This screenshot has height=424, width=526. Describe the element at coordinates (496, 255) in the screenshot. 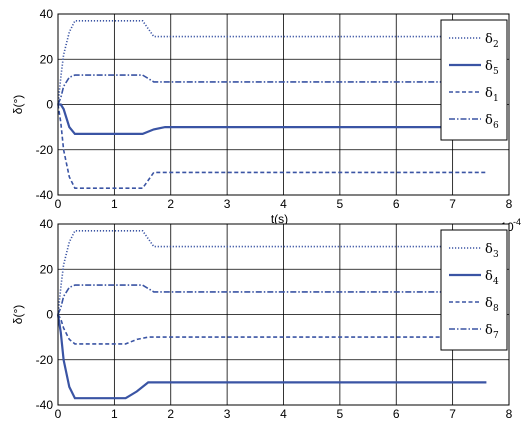

I see `legend-subscript-3: 3` at that location.